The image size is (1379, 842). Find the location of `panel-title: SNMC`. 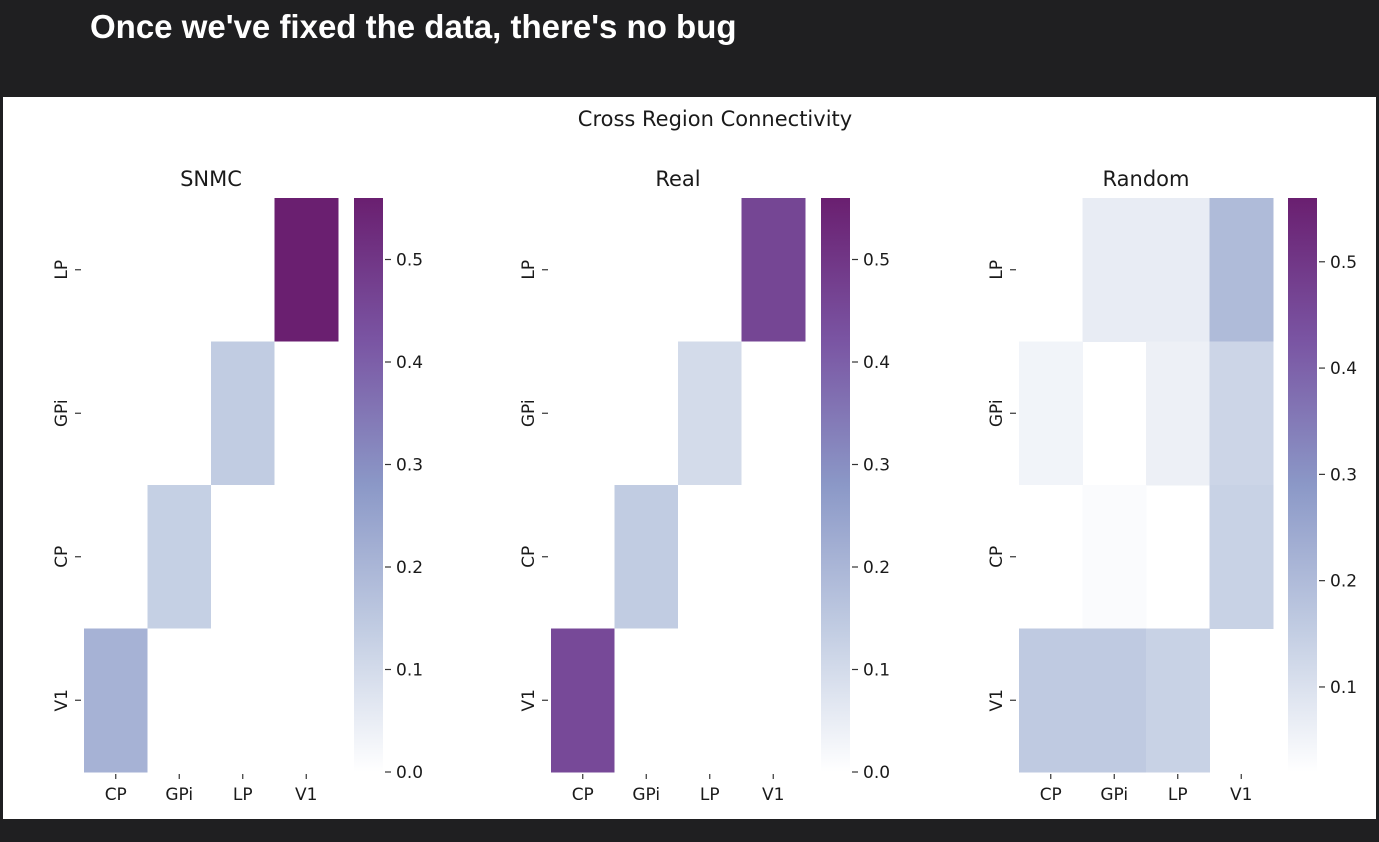

panel-title: SNMC is located at coordinates (211, 179).